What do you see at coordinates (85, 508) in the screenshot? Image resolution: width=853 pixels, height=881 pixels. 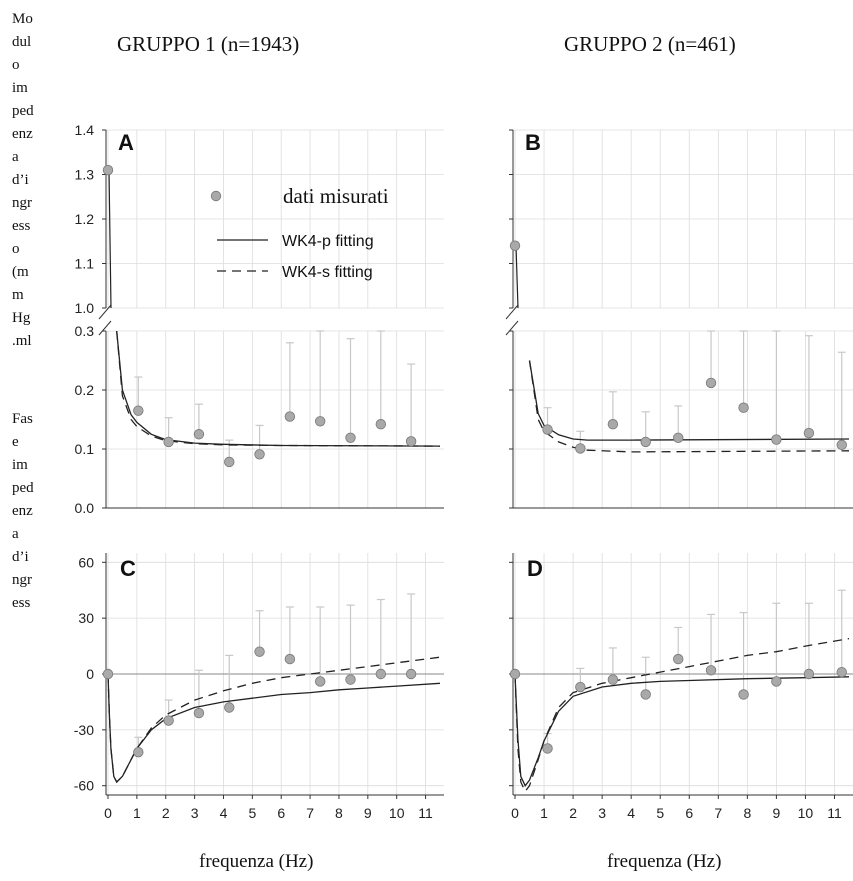 I see `y-tick-label: 0.0` at bounding box center [85, 508].